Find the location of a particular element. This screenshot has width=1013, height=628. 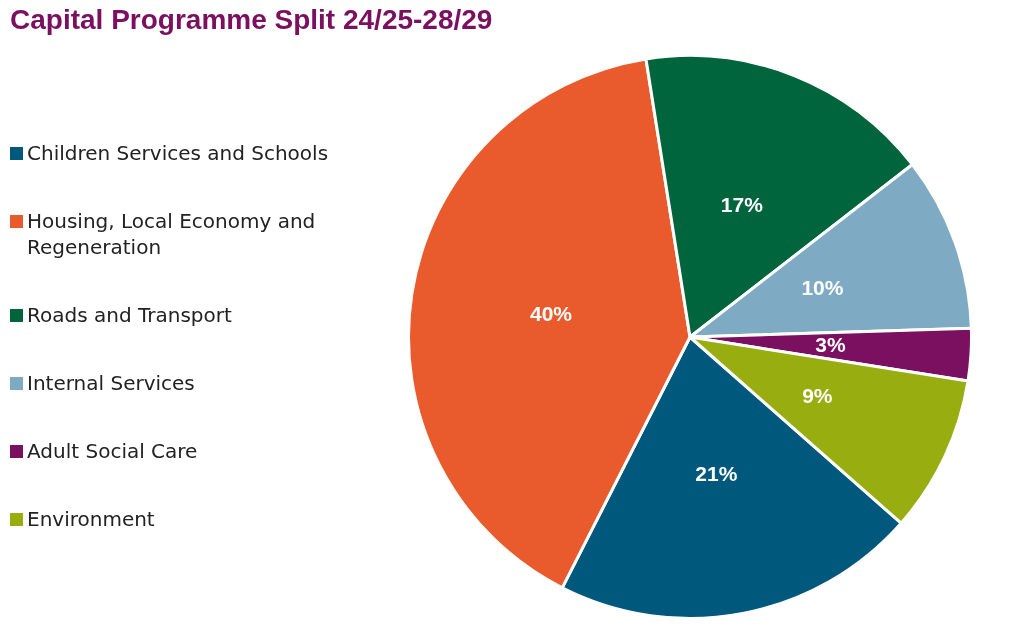

legend-label: Housing, Local Economy and Regeneration is located at coordinates (172, 234).